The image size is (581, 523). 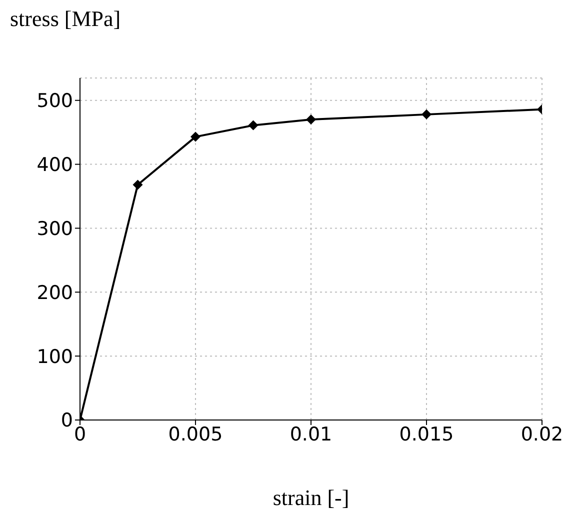 What do you see at coordinates (54, 229) in the screenshot?
I see `y-tick-label: 300` at bounding box center [54, 229].